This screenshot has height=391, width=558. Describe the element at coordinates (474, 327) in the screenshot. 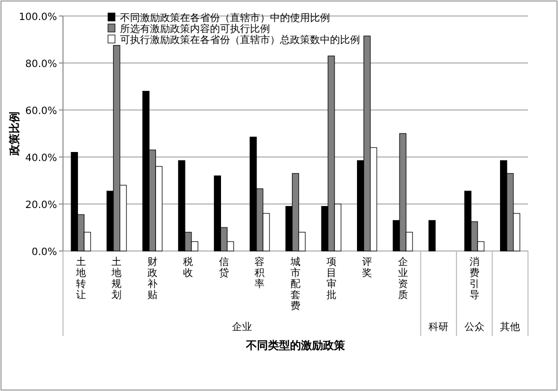

I see `text: 公众` at that location.